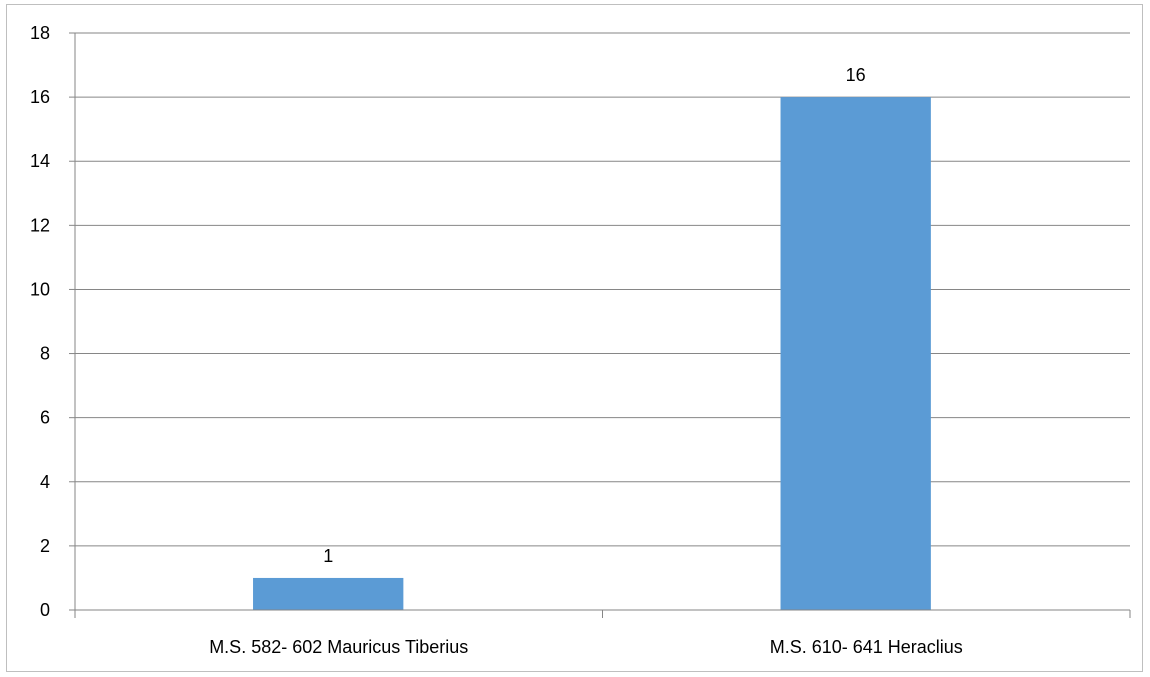 The height and width of the screenshot is (677, 1150). I want to click on y-tick-label: 14, so click(40, 161).